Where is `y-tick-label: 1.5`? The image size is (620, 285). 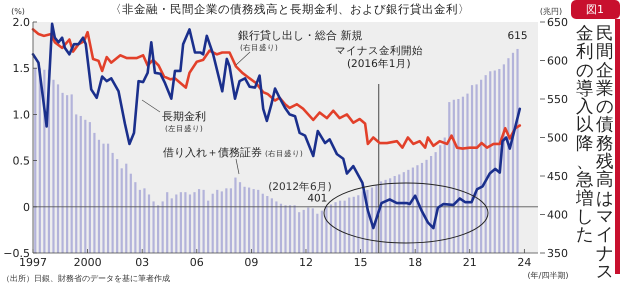 y-tick-label: 1.5 is located at coordinates (21, 69).